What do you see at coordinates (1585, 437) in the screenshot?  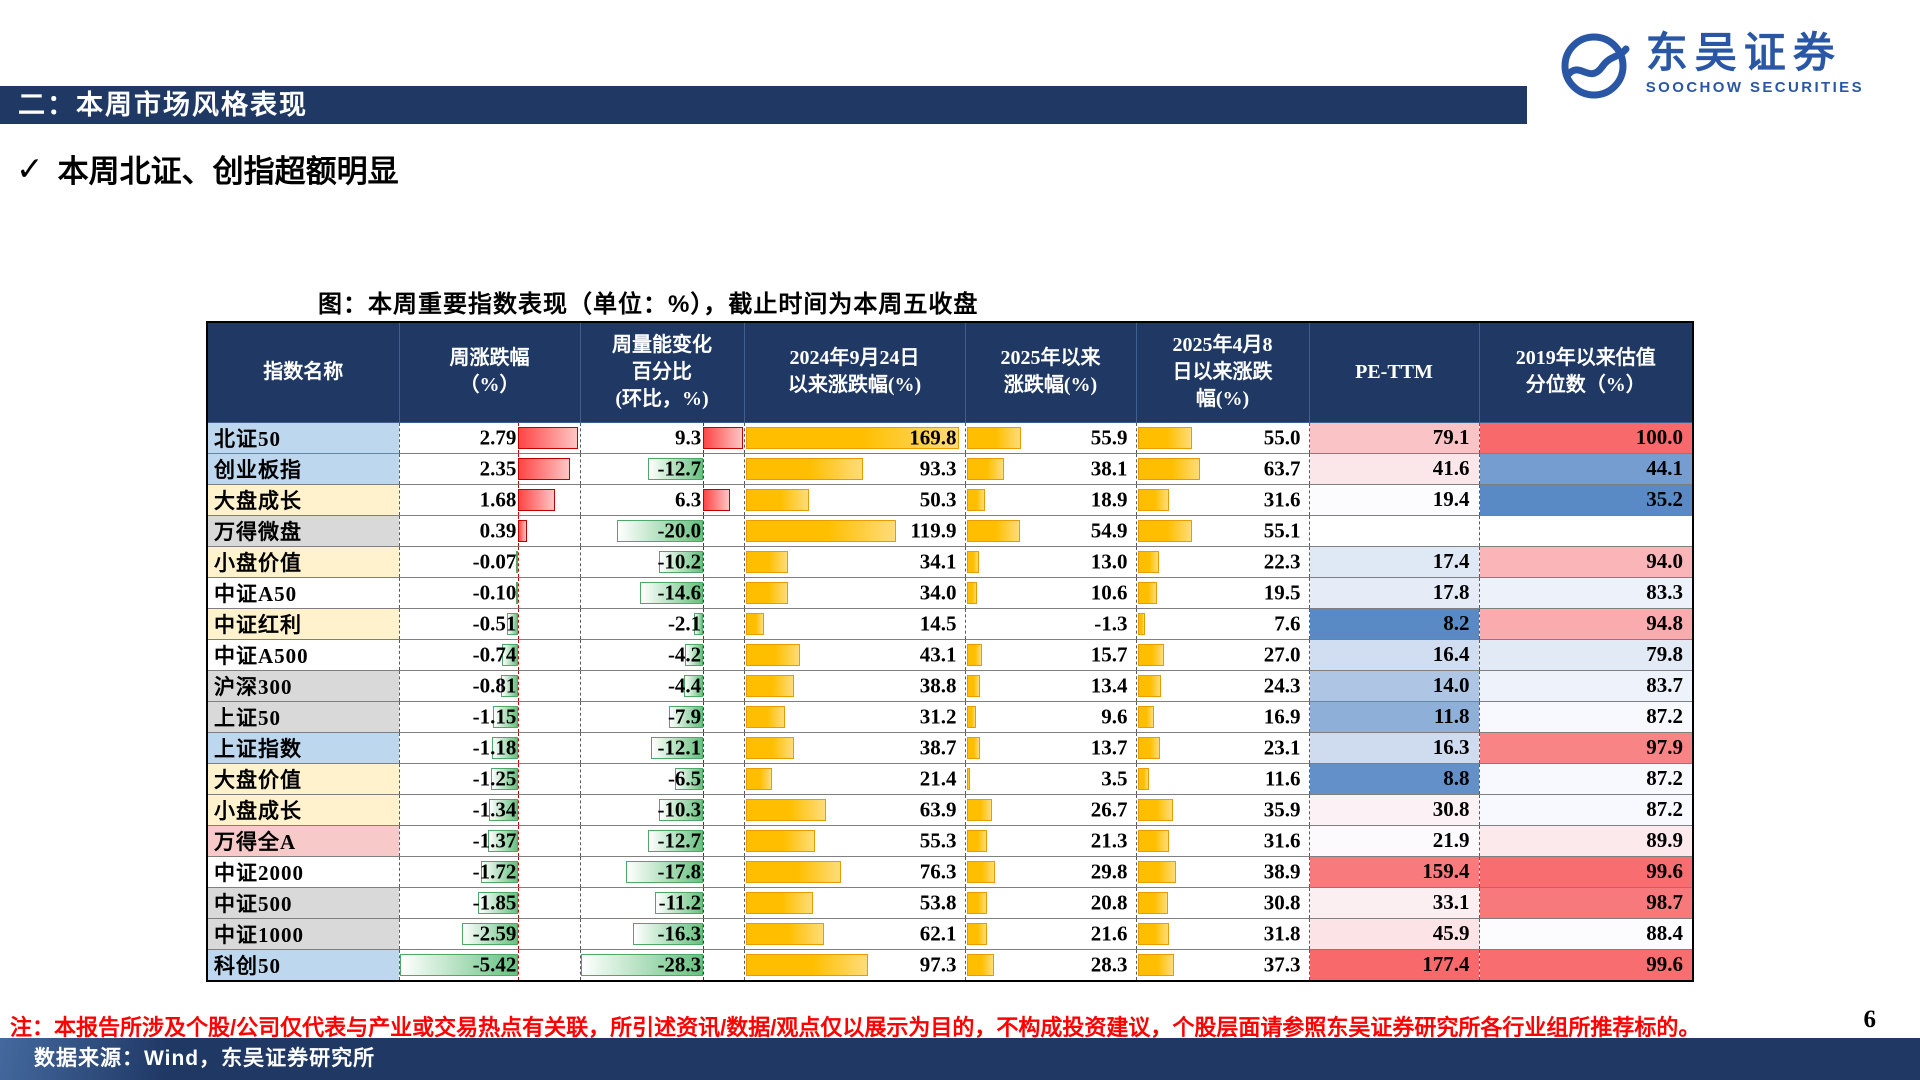 I see `heatmap-cell: 100.0` at bounding box center [1585, 437].